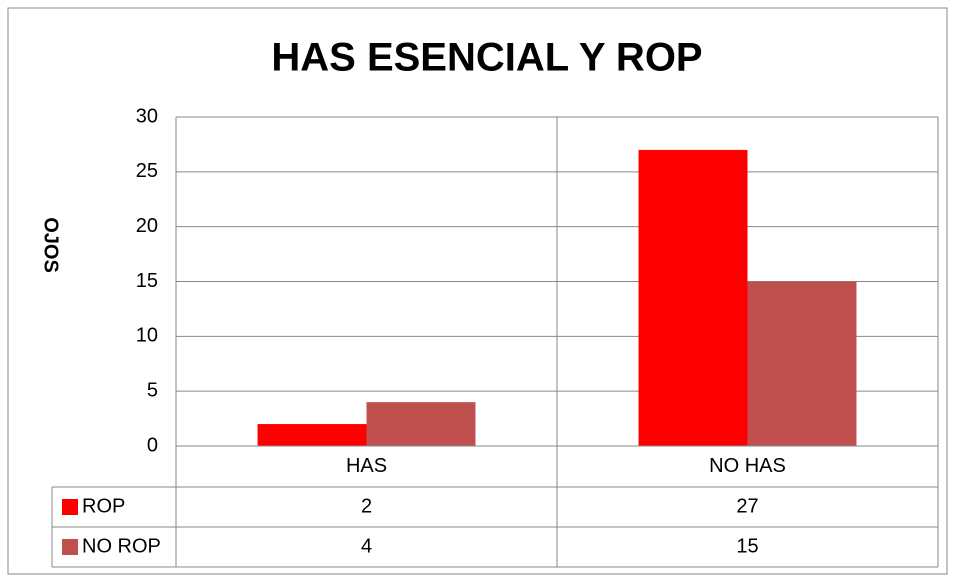 The width and height of the screenshot is (955, 578). What do you see at coordinates (147, 226) in the screenshot?
I see `y-tick-label: 20` at bounding box center [147, 226].